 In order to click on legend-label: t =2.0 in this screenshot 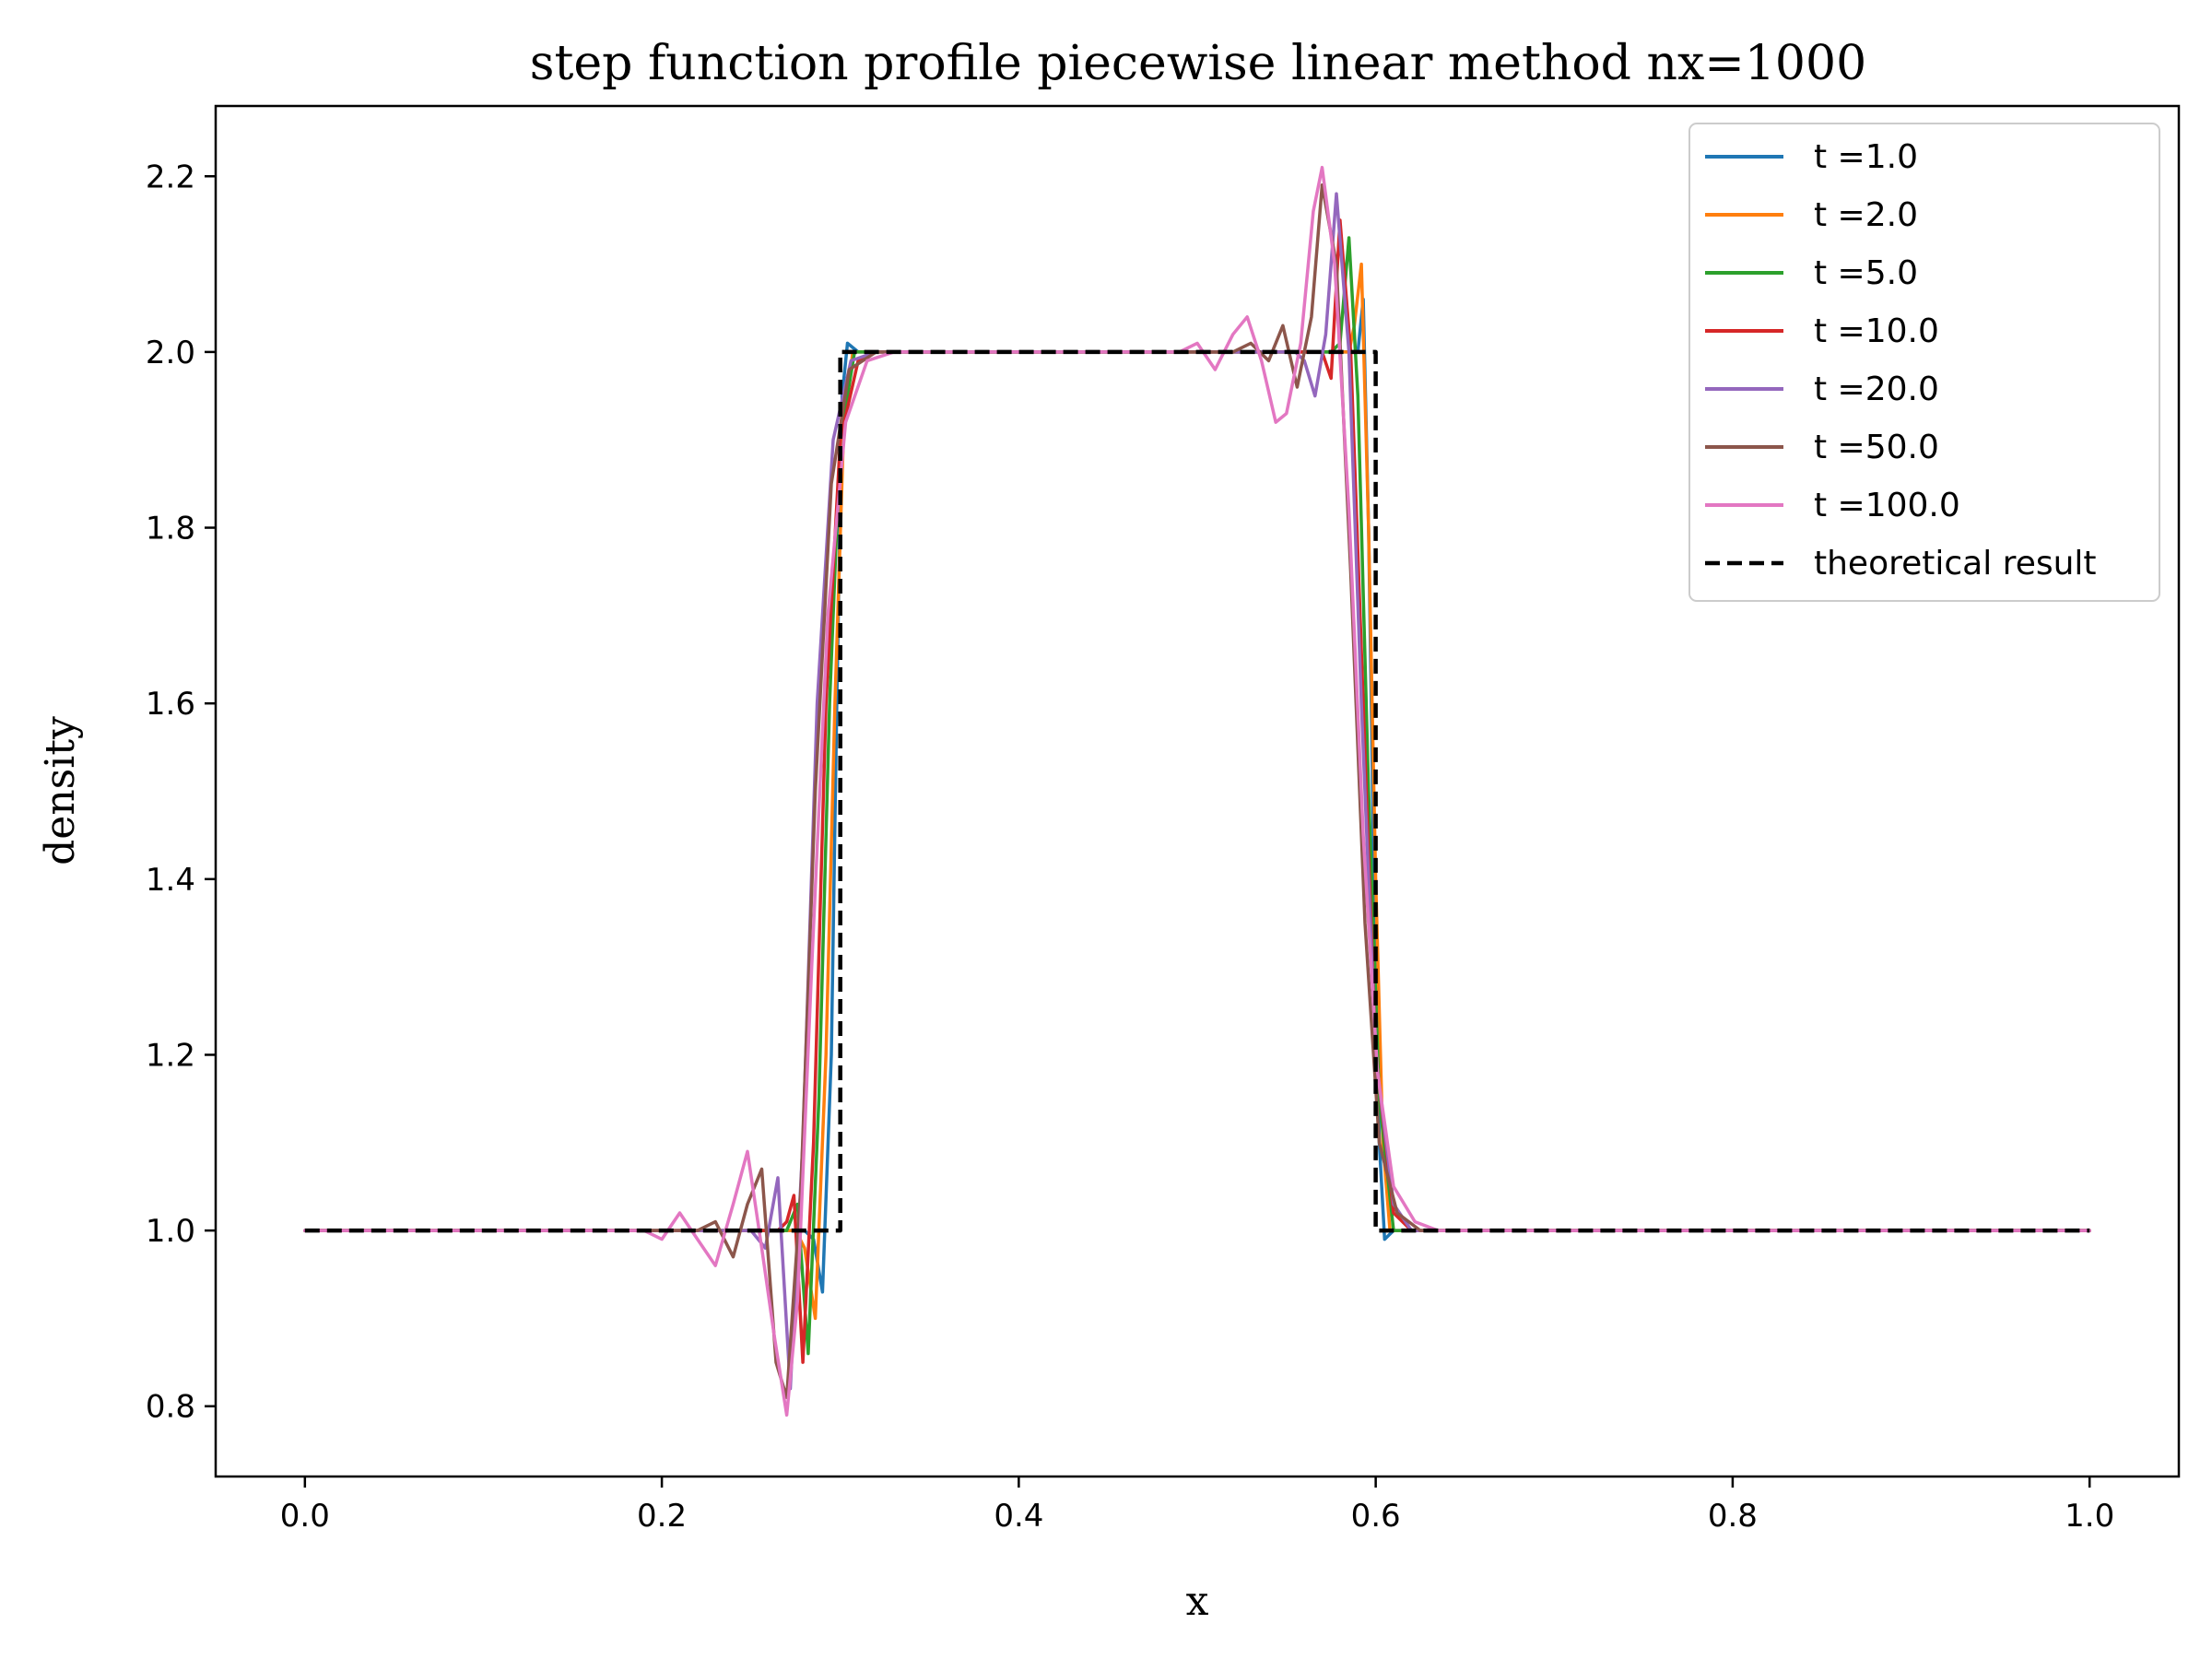, I will do `click(1866, 215)`.